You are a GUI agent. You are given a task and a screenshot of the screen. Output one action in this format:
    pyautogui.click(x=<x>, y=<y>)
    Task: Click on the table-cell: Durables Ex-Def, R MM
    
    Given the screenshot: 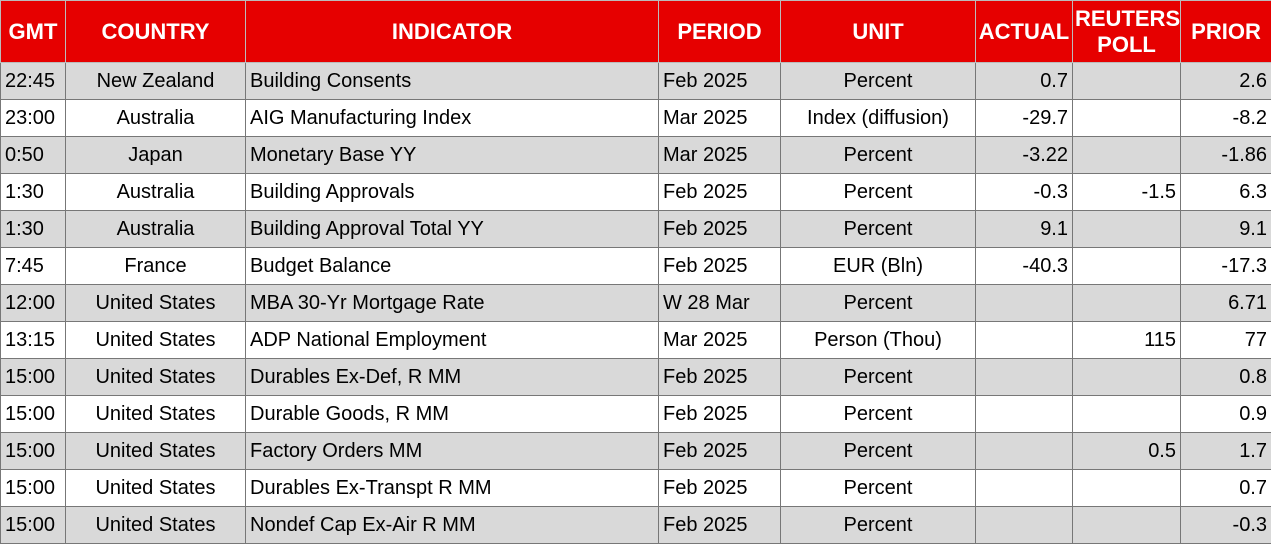 What is the action you would take?
    pyautogui.click(x=452, y=377)
    